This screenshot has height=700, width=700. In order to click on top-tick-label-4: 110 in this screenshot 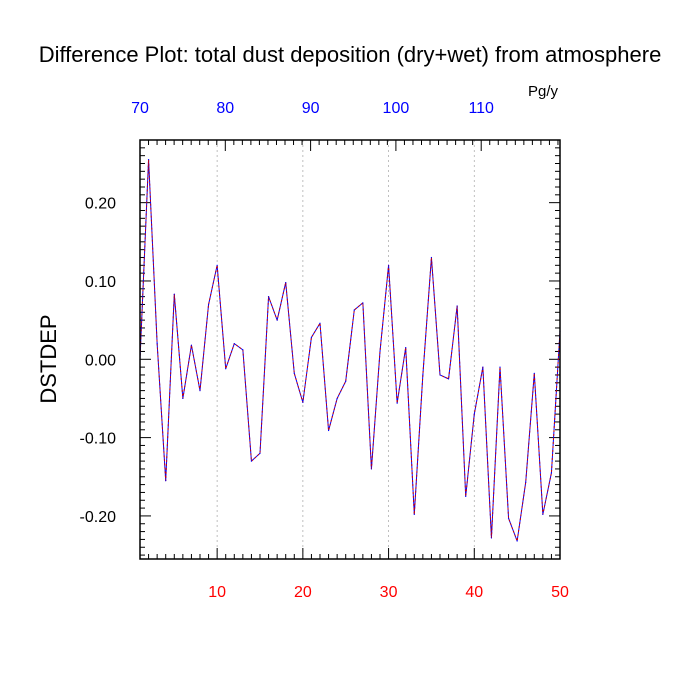, I will do `click(481, 108)`.